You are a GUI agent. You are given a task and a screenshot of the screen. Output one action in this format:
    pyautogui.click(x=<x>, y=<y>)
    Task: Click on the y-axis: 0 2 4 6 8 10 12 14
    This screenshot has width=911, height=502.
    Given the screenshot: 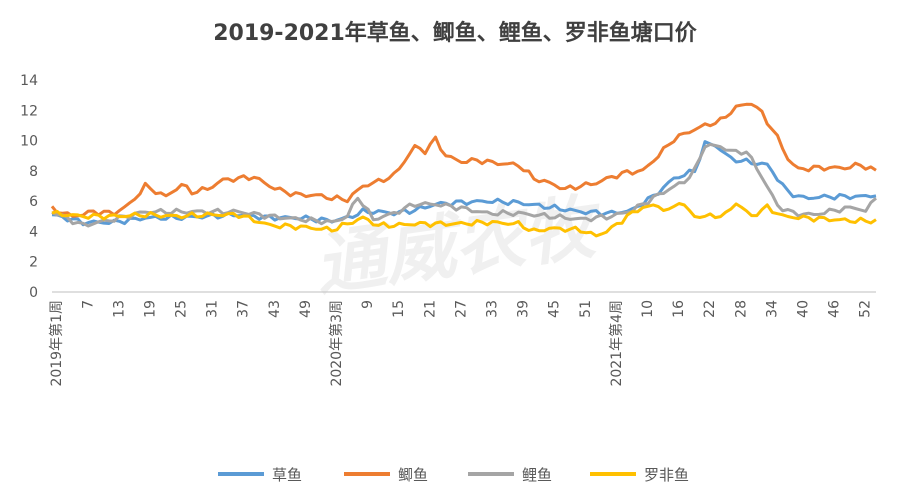 What is the action you would take?
    pyautogui.click(x=29, y=187)
    